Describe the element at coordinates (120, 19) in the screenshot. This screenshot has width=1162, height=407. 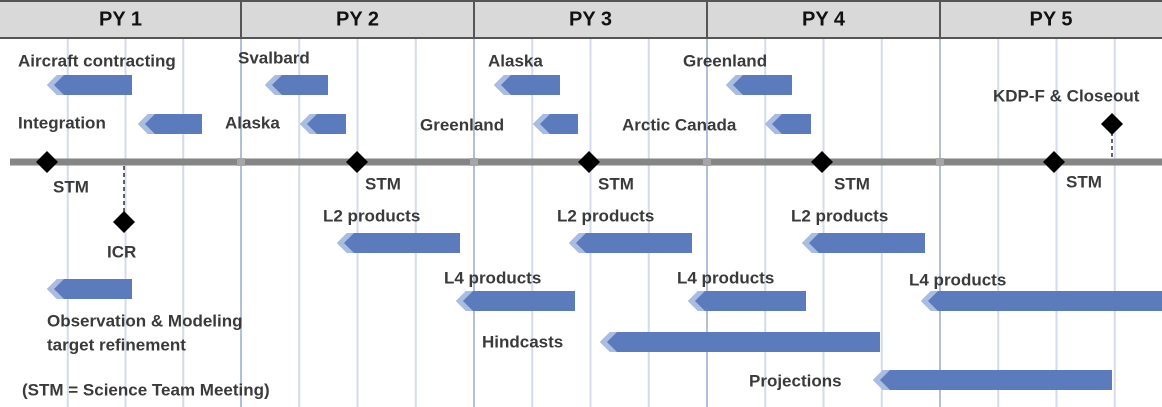
I see `year-header: PY 1` at that location.